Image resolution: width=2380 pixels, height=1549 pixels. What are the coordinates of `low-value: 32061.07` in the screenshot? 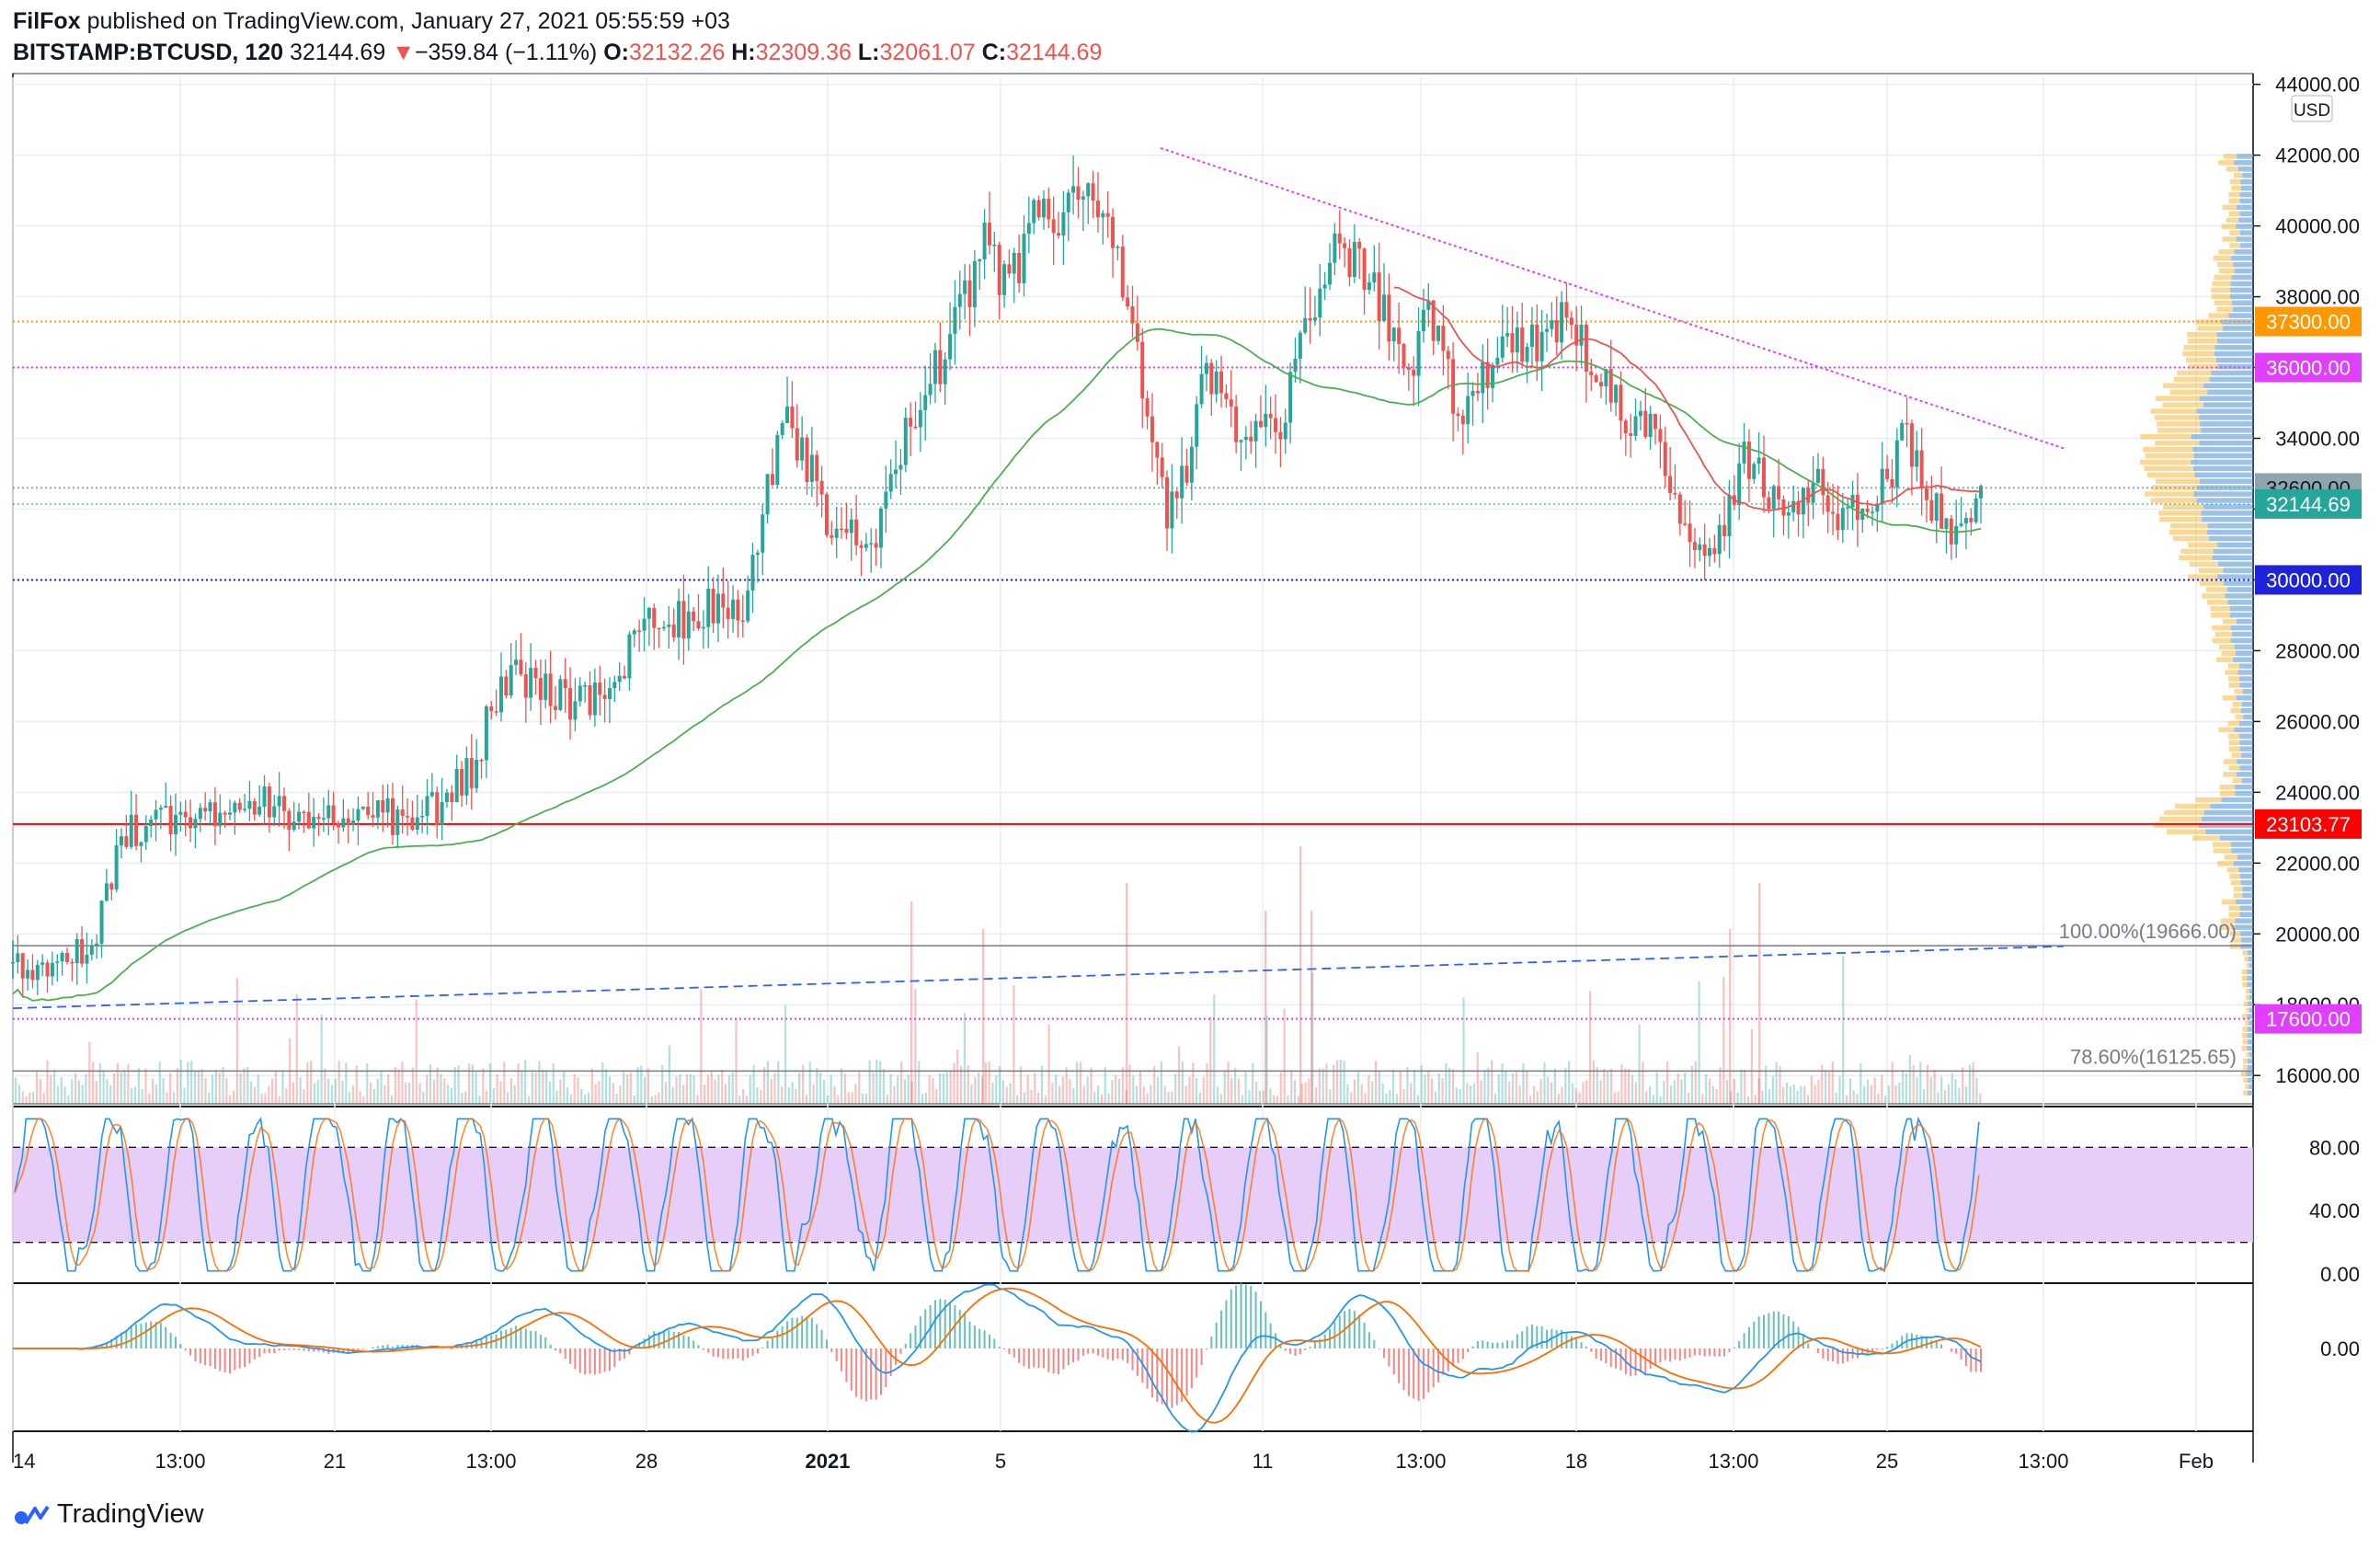 It's located at (927, 53).